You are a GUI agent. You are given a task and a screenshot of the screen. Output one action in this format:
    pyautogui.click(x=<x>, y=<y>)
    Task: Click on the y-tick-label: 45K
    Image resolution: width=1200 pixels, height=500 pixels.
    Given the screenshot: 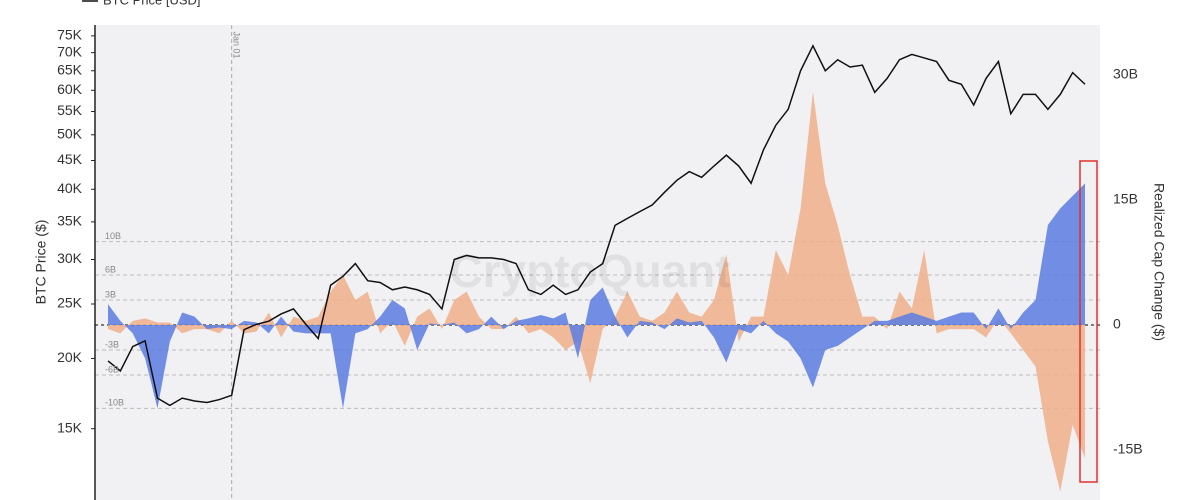 What is the action you would take?
    pyautogui.click(x=70, y=159)
    